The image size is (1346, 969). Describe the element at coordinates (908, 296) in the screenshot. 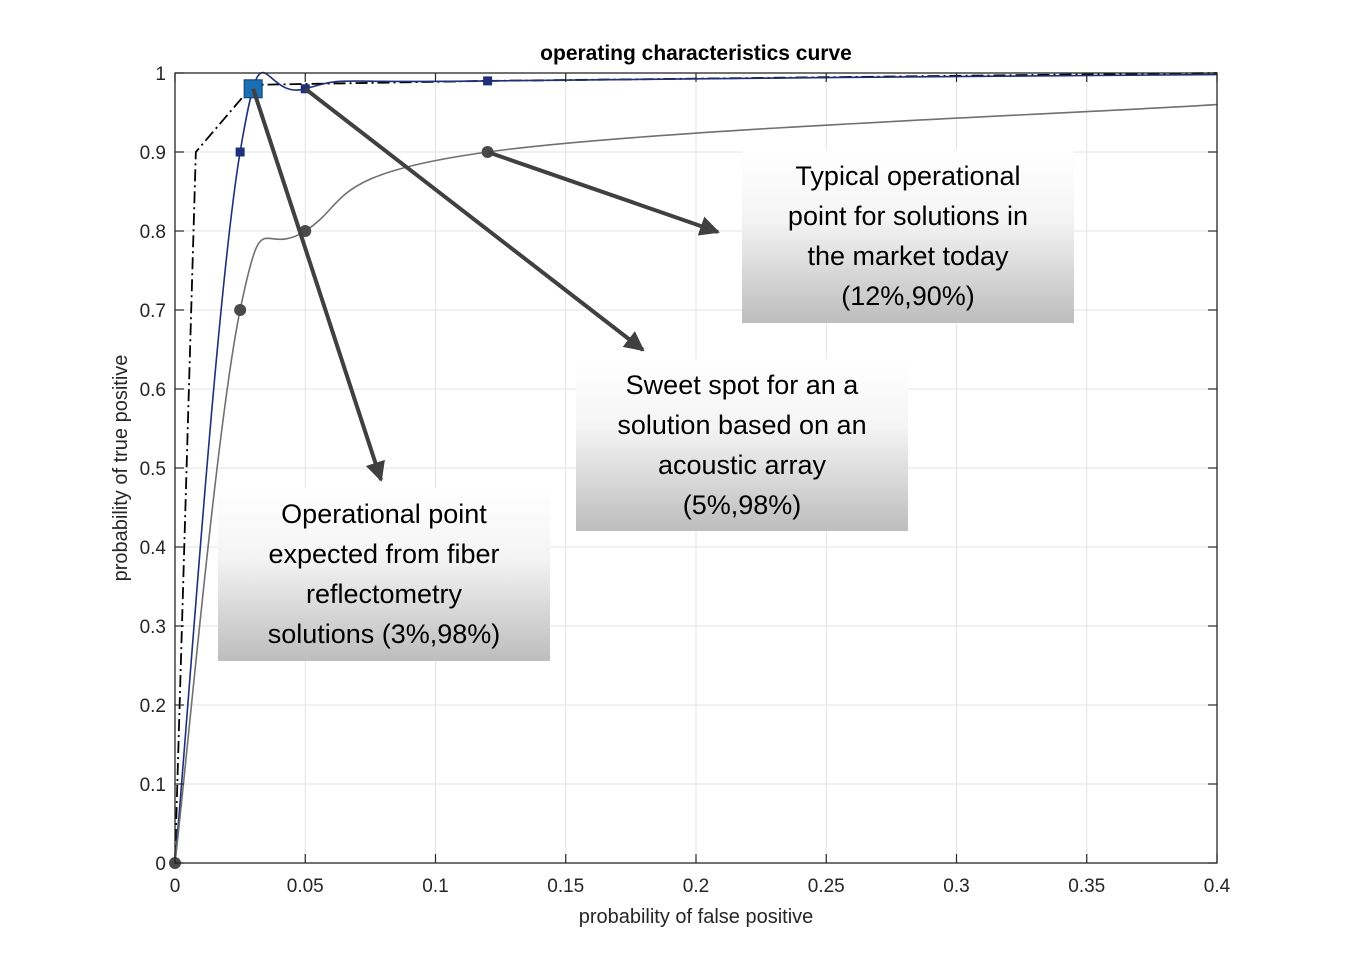

I see `annotation-line: (12%,90%)` at that location.